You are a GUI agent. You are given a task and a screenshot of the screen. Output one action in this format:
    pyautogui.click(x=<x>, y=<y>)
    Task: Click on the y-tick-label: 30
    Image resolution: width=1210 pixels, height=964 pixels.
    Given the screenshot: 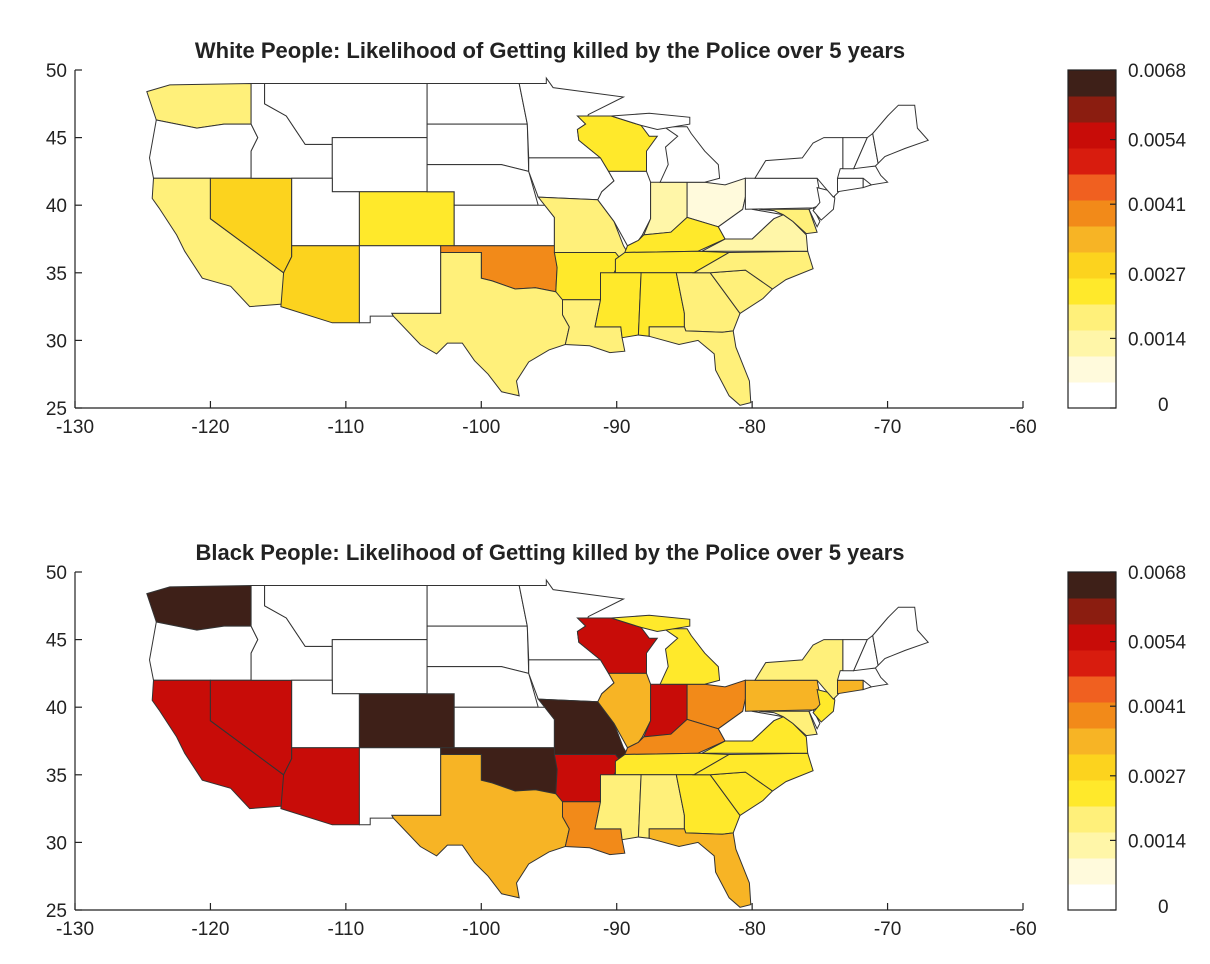 What is the action you would take?
    pyautogui.click(x=56, y=843)
    